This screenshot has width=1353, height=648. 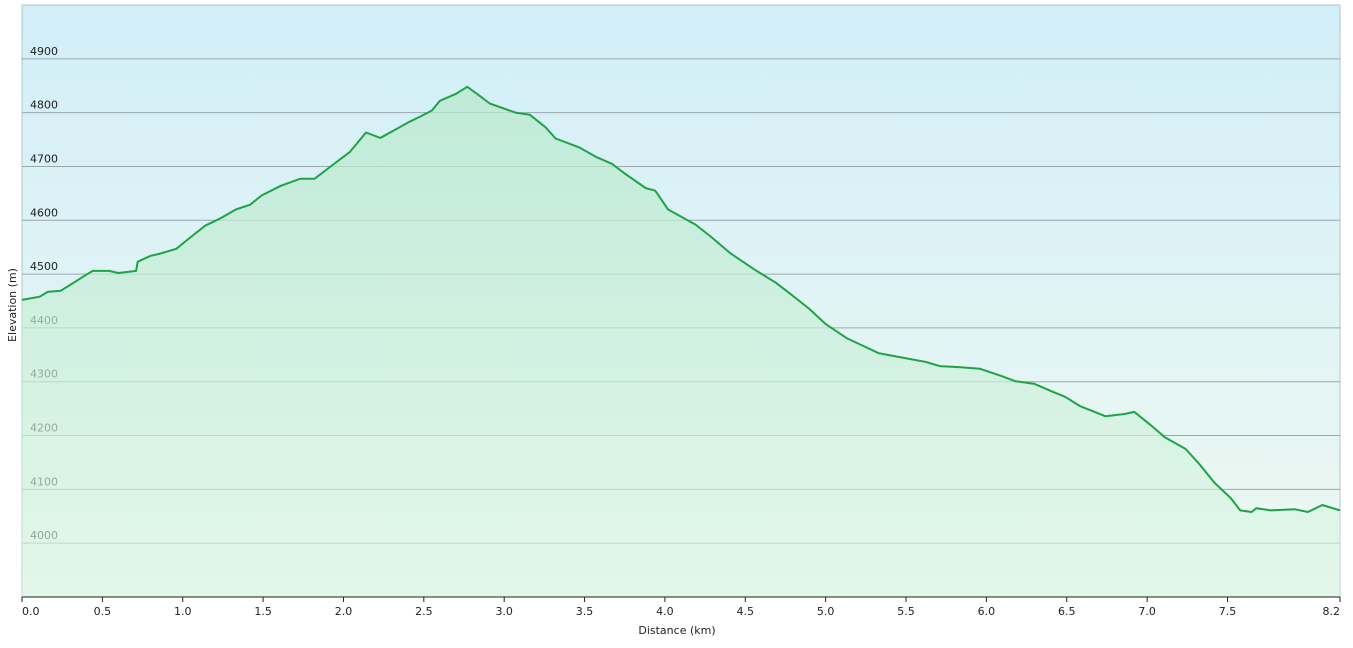 I want to click on y-tick-label: 4600, so click(x=44, y=212).